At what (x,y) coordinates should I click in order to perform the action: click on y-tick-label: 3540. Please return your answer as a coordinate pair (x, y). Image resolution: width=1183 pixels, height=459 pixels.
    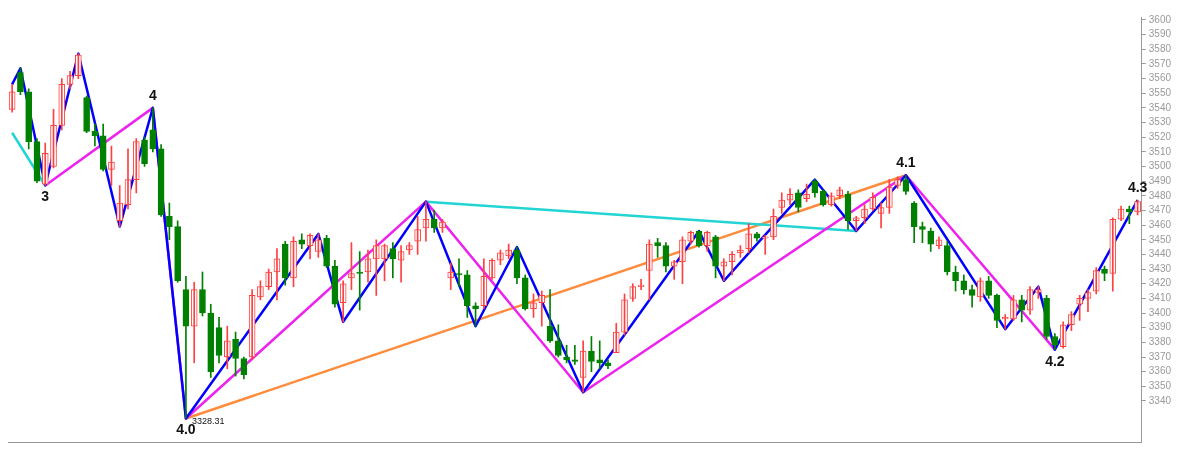
    Looking at the image, I should click on (1160, 107).